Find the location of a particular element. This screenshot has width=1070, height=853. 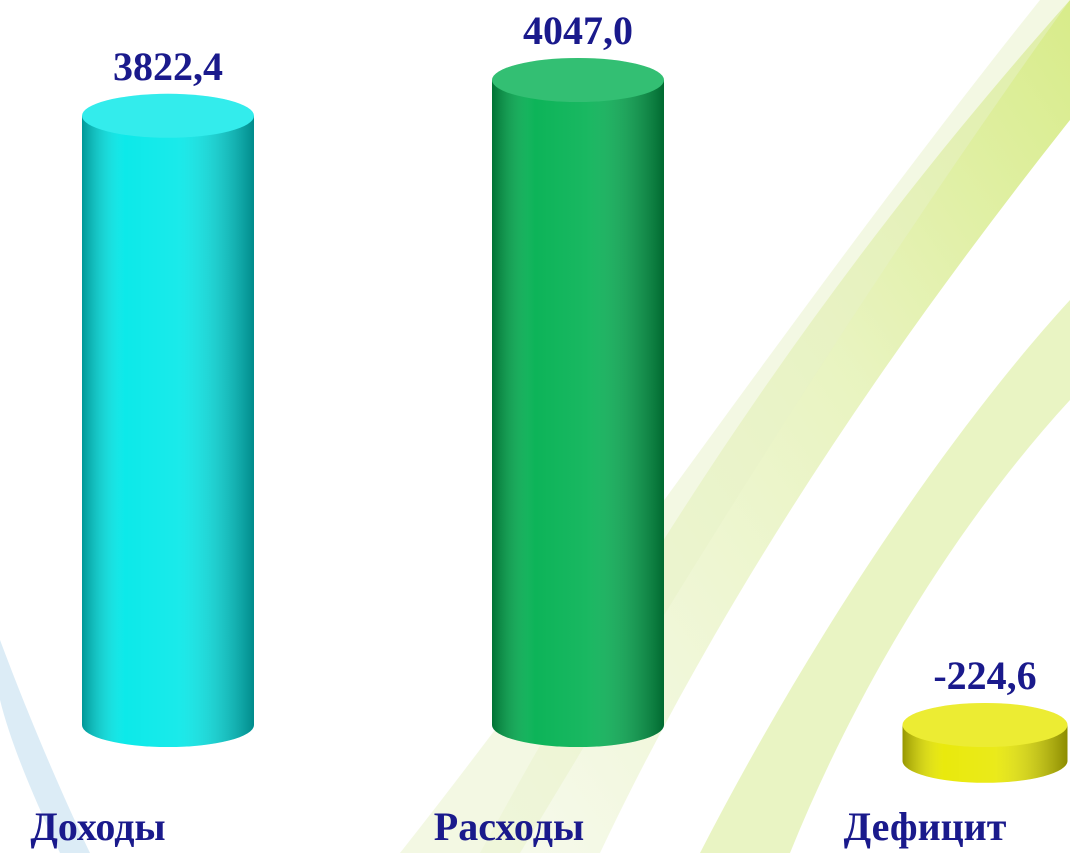

swoosh is located at coordinates (45, 746).